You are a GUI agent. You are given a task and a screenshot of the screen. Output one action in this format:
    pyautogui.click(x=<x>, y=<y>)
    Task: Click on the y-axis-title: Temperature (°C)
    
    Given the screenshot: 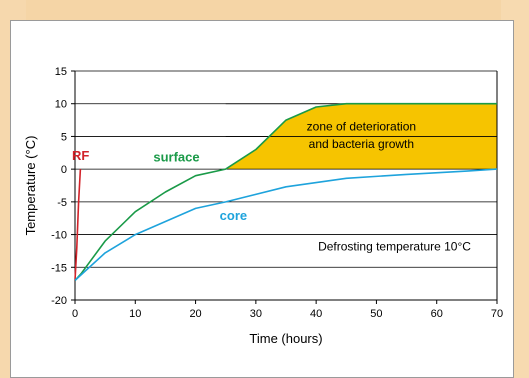 What is the action you would take?
    pyautogui.click(x=30, y=186)
    